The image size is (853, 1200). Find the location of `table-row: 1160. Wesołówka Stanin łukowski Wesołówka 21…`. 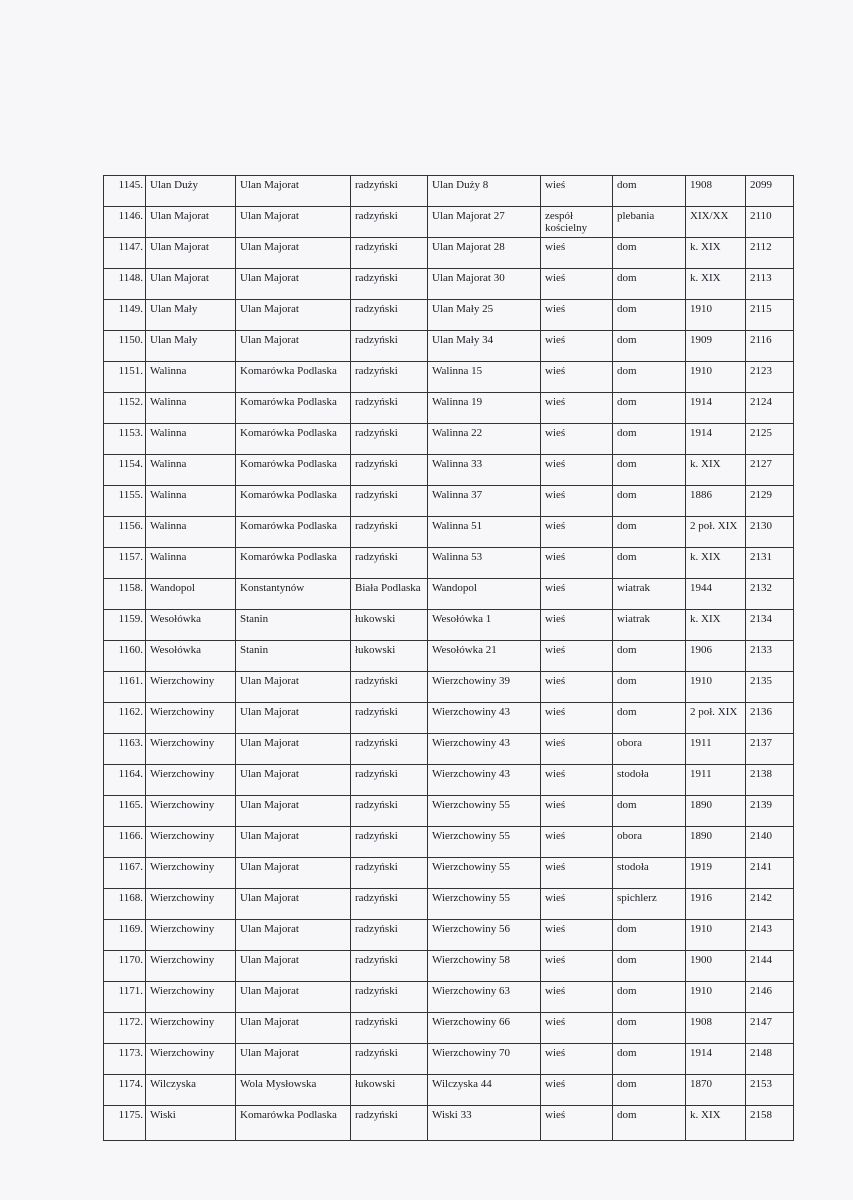

table-row: 1160. Wesołówka Stanin łukowski Wesołówka 21… is located at coordinates (448, 656).